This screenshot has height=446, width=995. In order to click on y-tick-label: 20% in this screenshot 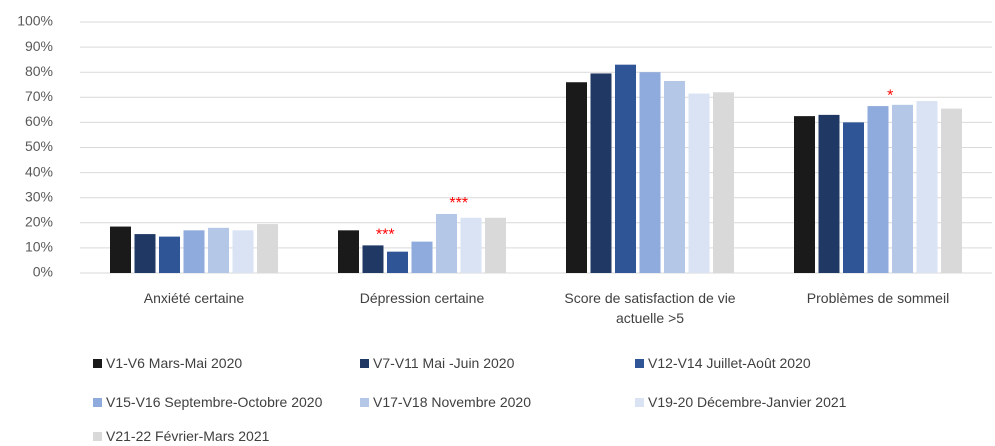, I will do `click(39, 222)`.